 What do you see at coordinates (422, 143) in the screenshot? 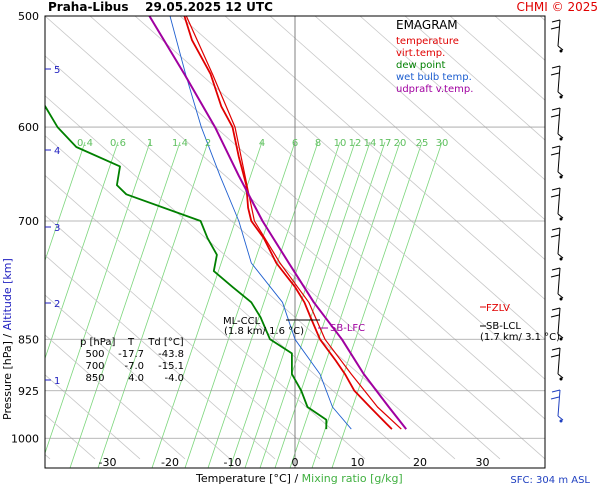
I see `mixing-ratio-label: 25` at bounding box center [422, 143].